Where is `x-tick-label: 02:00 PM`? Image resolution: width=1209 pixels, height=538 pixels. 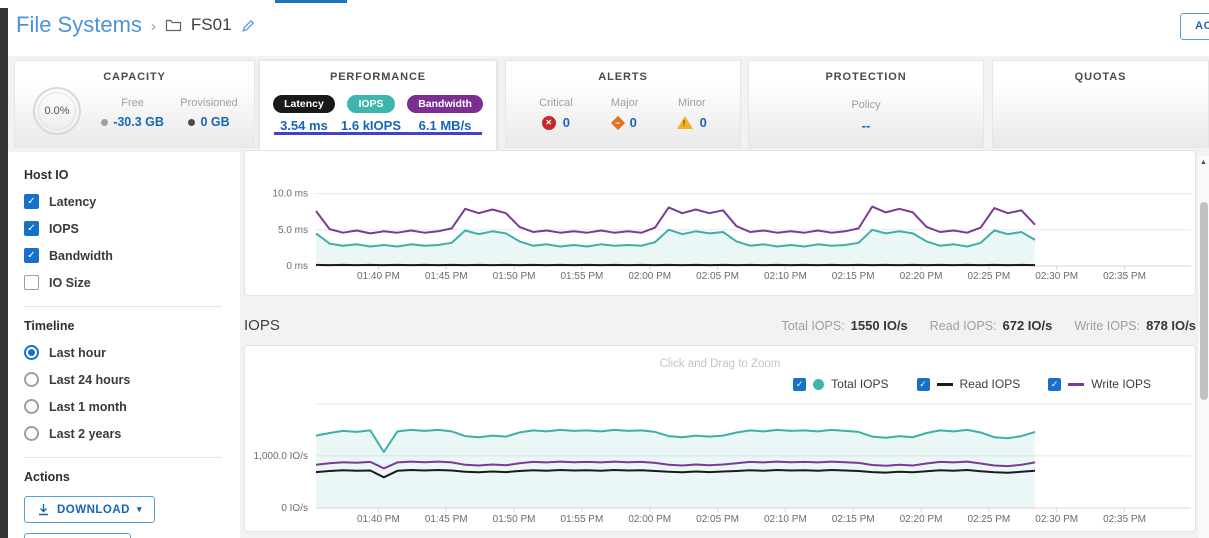
x-tick-label: 02:00 PM is located at coordinates (649, 276).